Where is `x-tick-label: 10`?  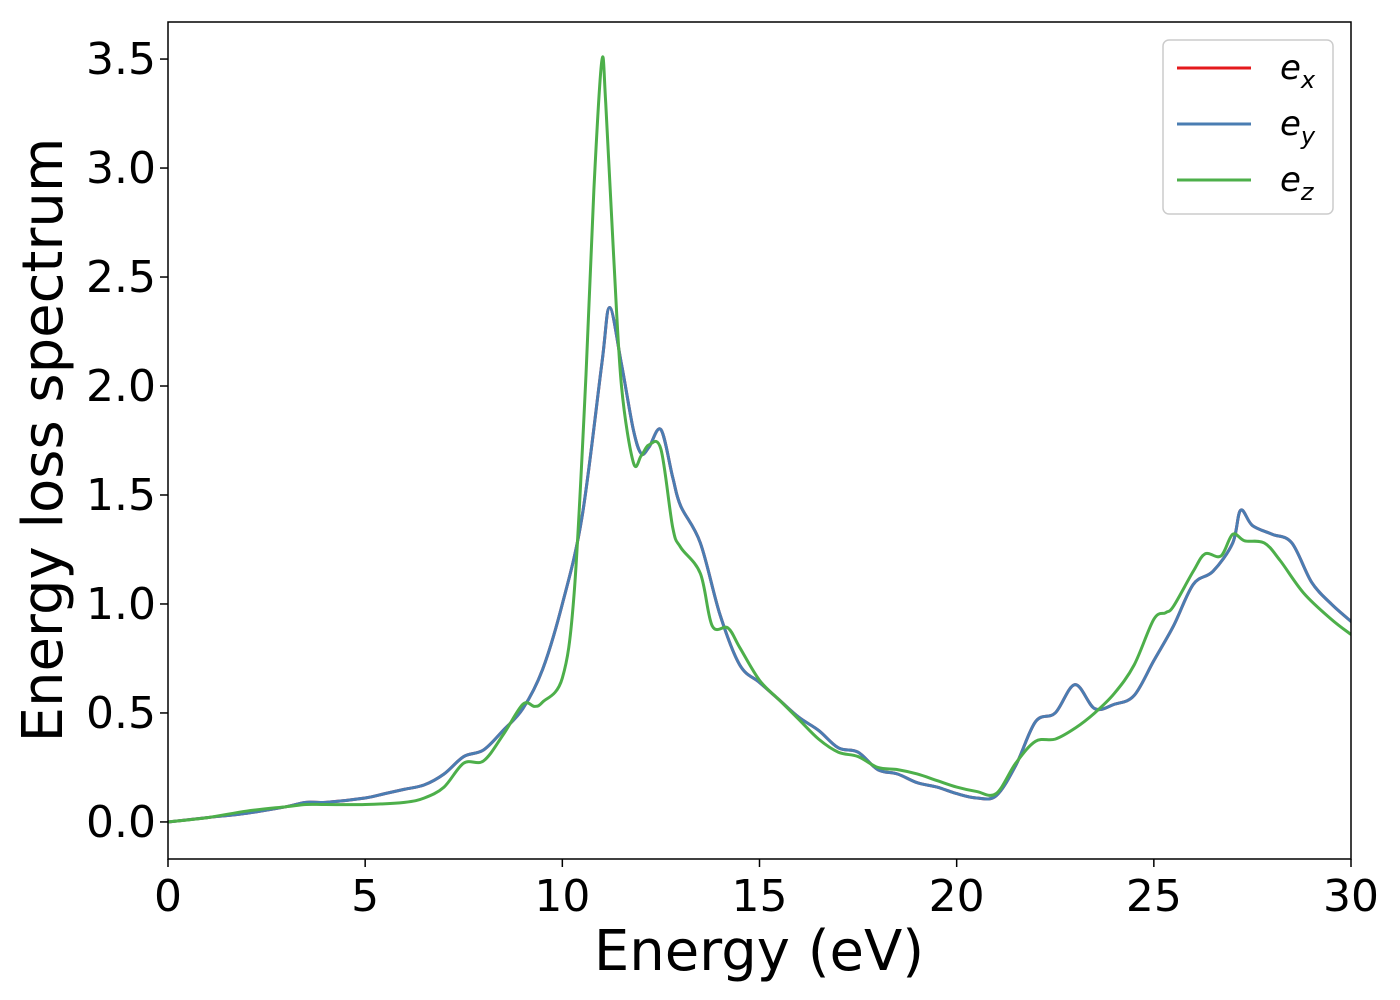 x-tick-label: 10 is located at coordinates (562, 896).